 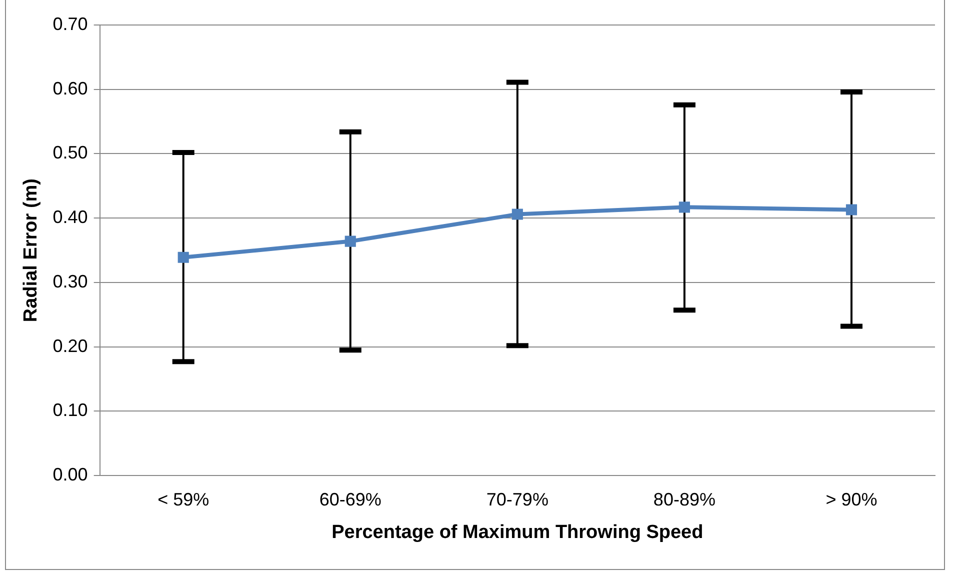 What do you see at coordinates (518, 532) in the screenshot?
I see `x-axis-title: Percentage of Maximum Throwing Speed` at bounding box center [518, 532].